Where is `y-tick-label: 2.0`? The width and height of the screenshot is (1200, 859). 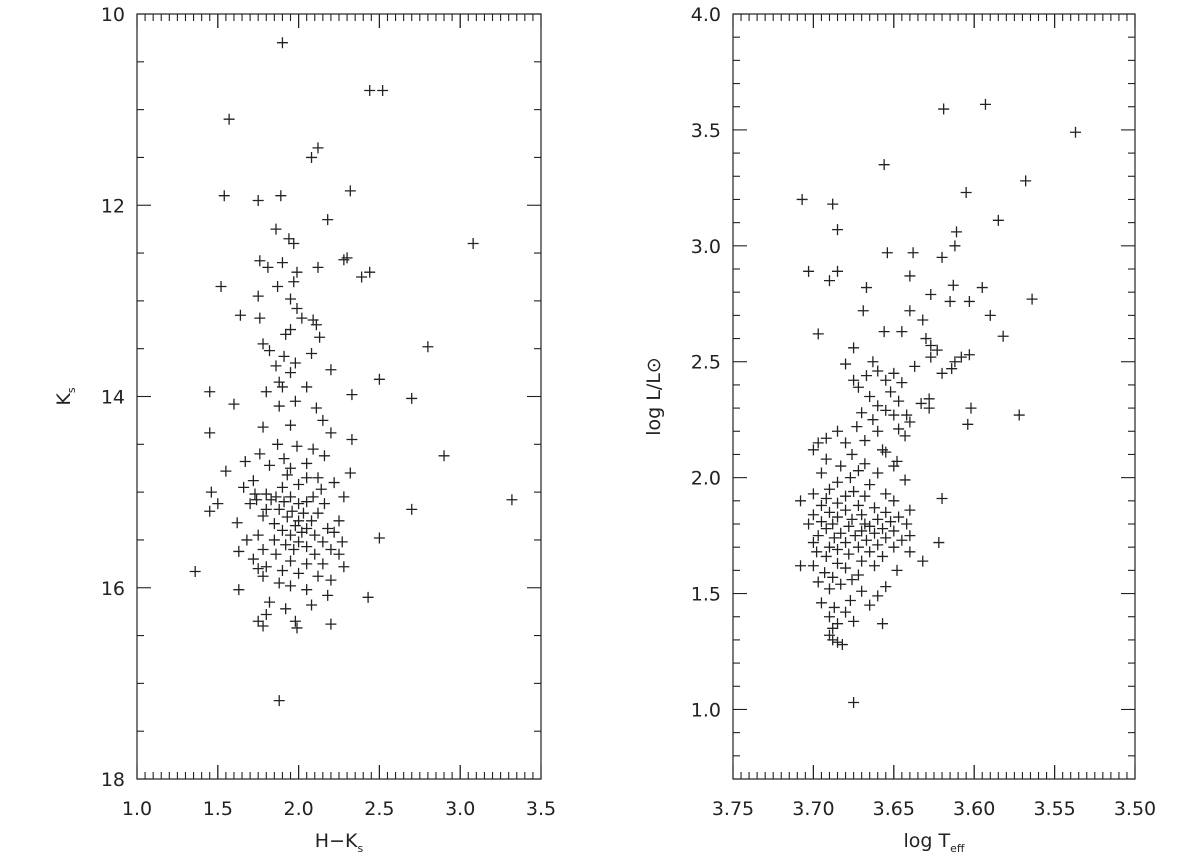
y-tick-label: 2.0 is located at coordinates (706, 479).